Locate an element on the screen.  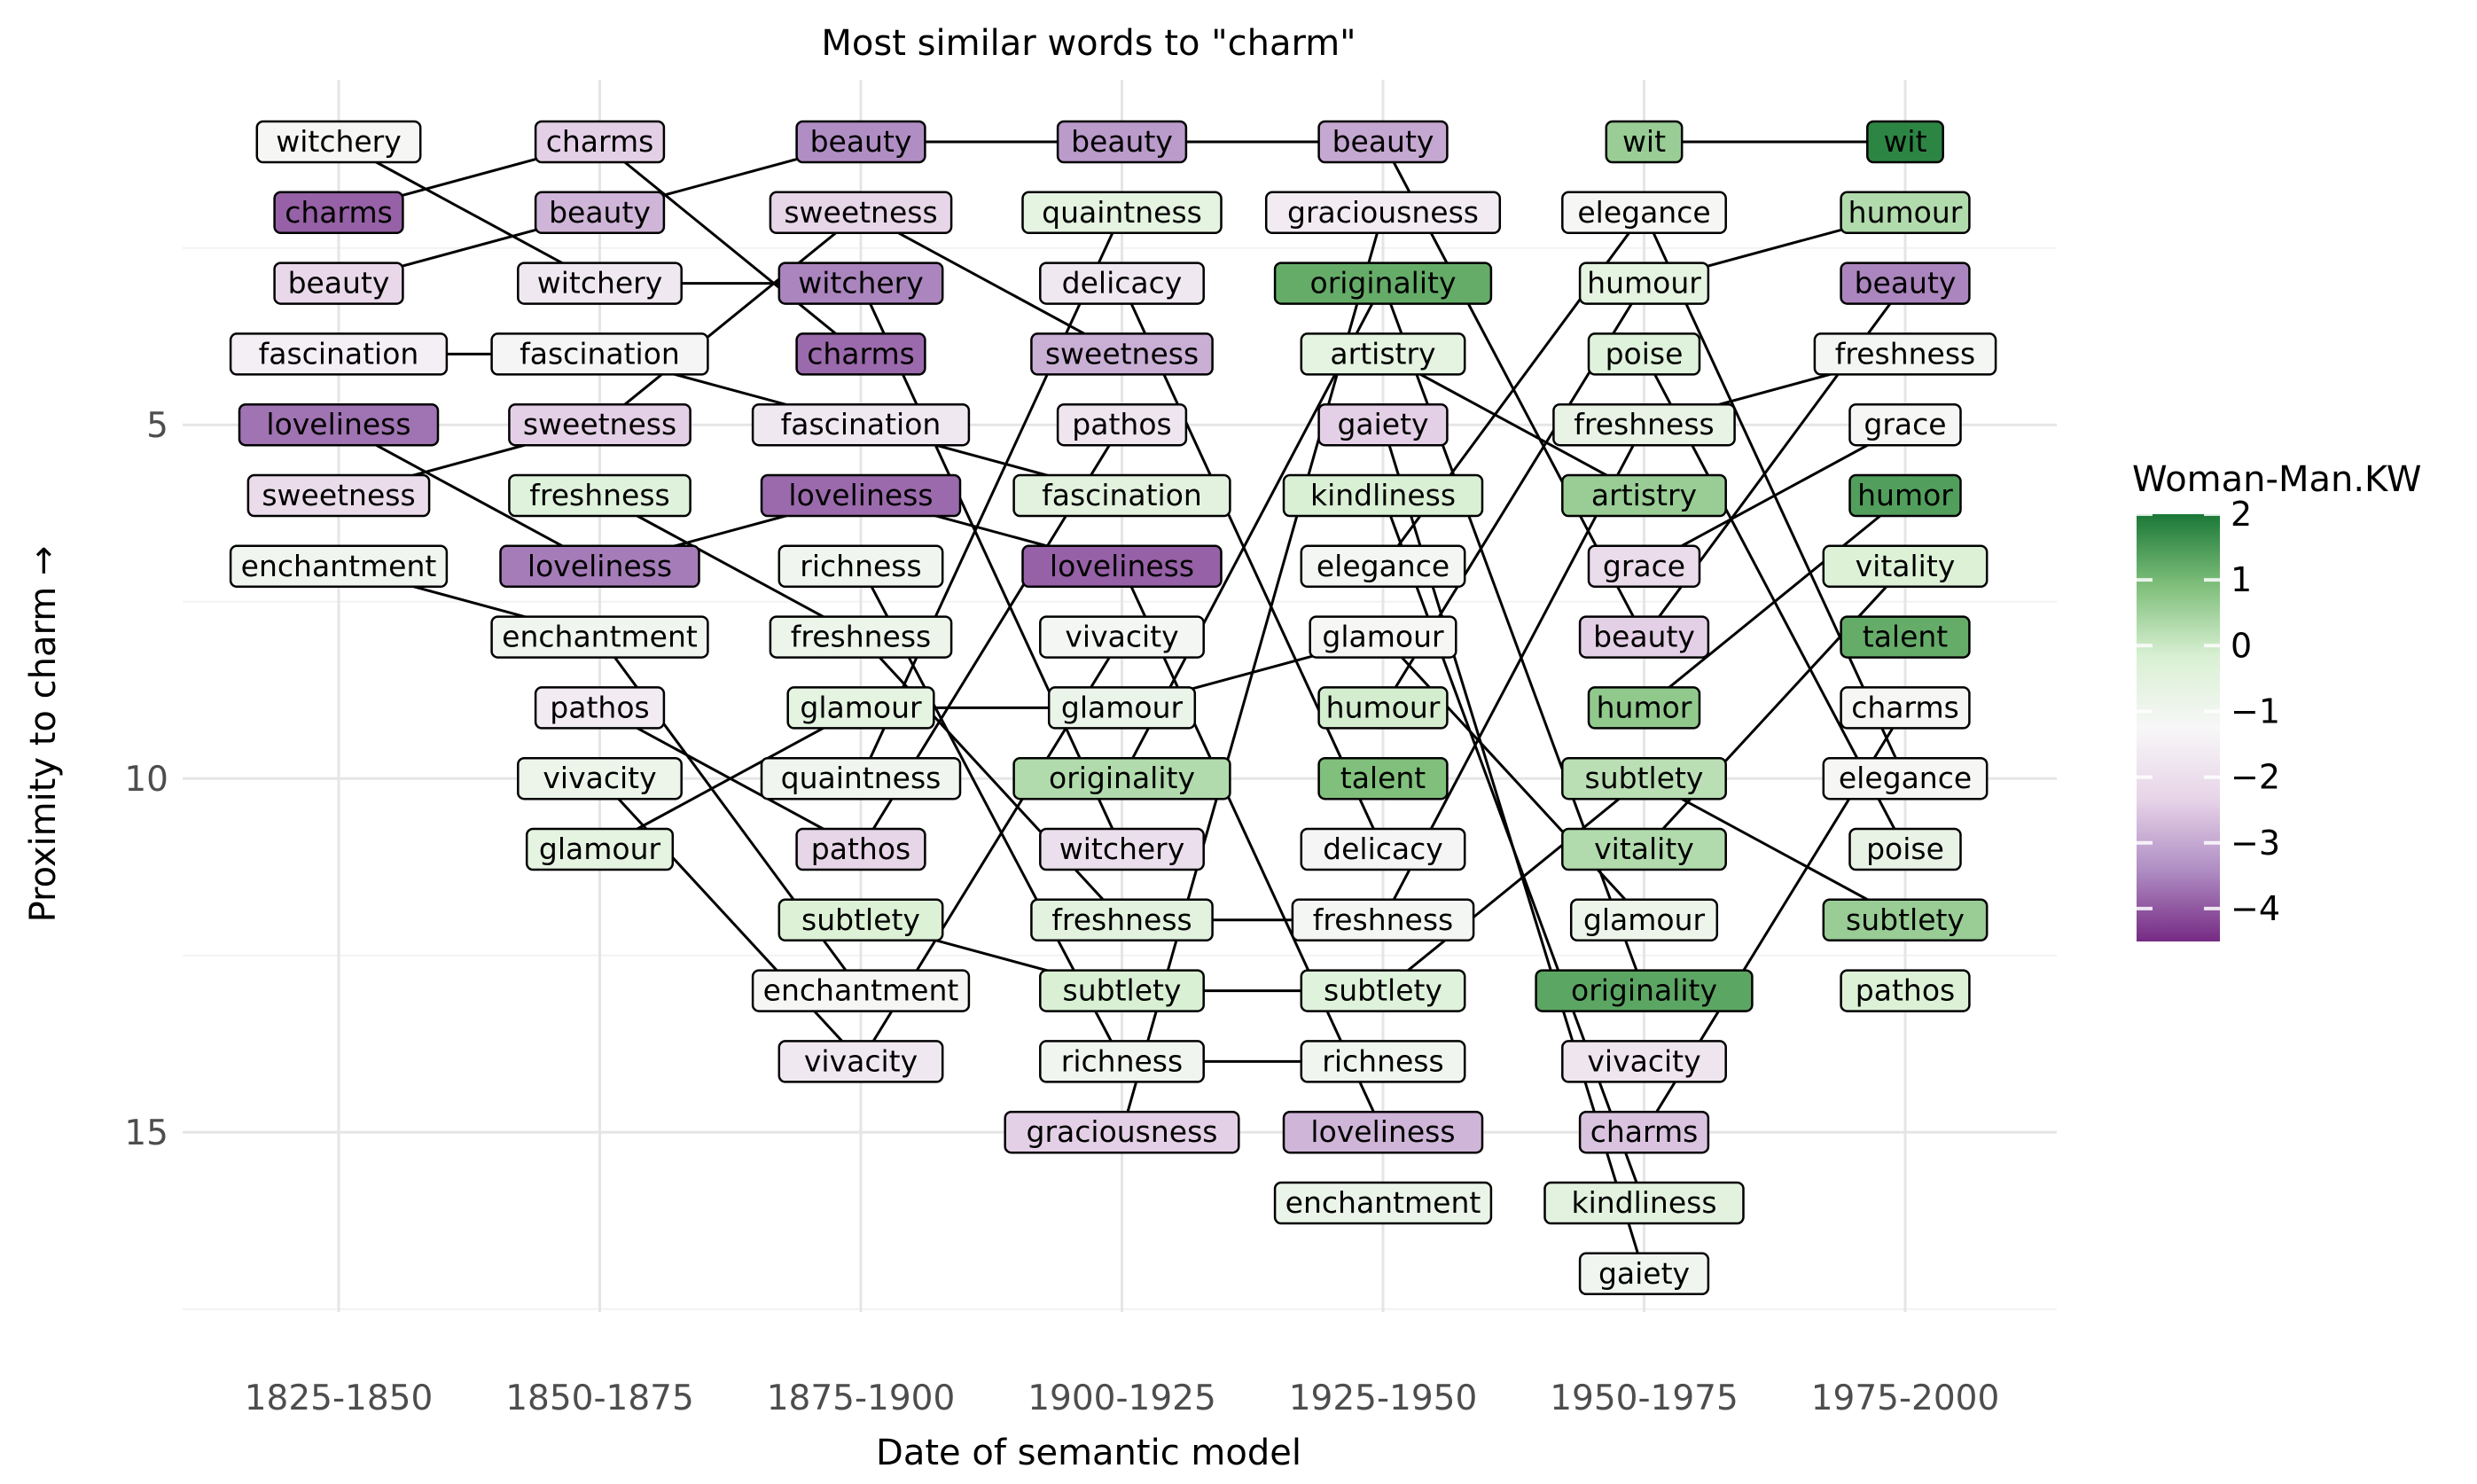
x-tick-label: 1875-1900 is located at coordinates (862, 1398).